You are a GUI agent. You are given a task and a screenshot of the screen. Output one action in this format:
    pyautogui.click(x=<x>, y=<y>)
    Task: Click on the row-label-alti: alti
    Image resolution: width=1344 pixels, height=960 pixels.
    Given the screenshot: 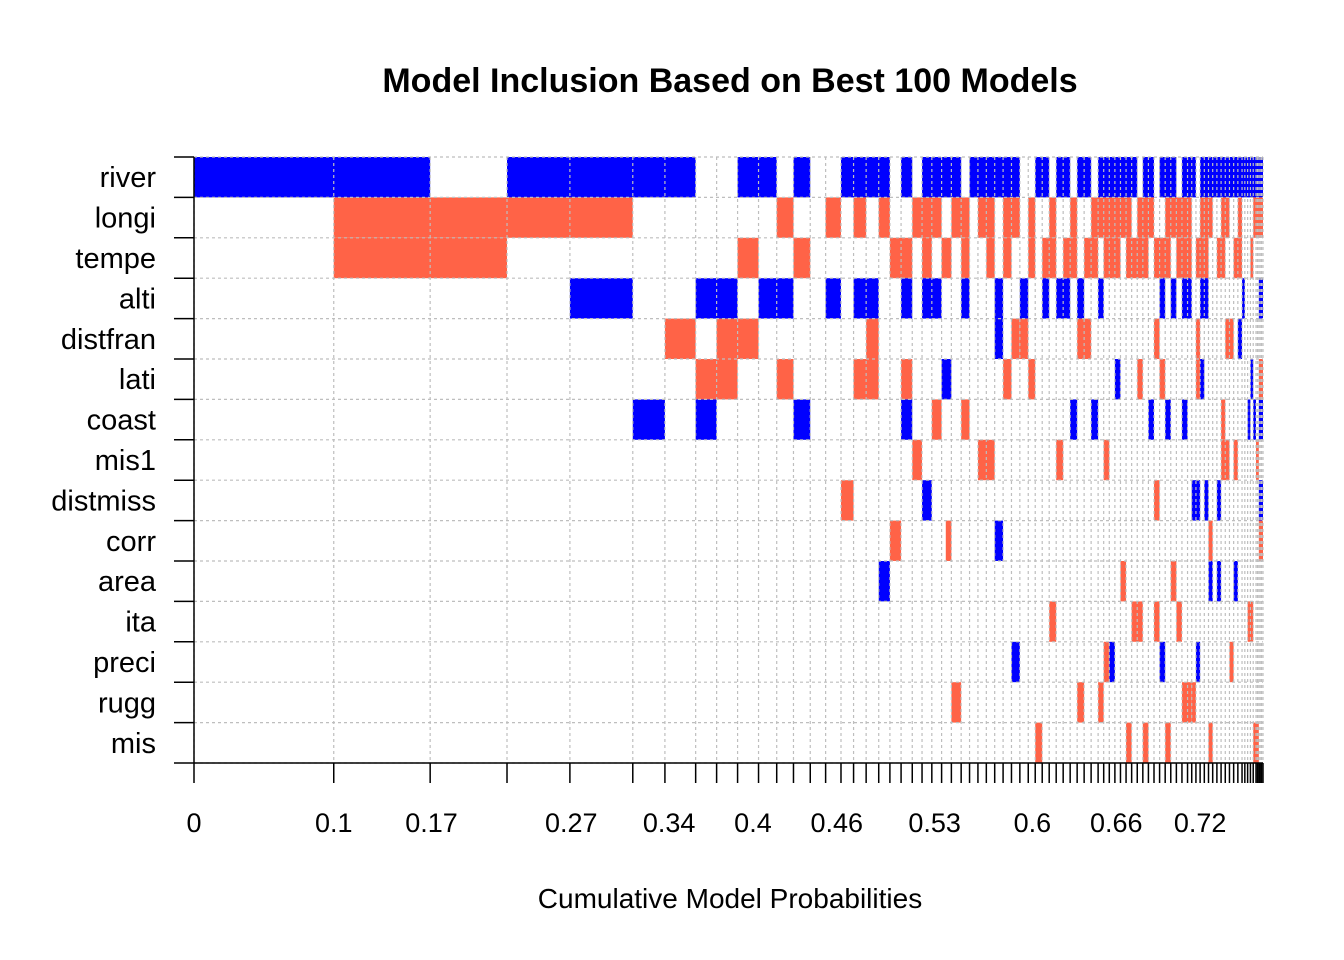 What is the action you would take?
    pyautogui.click(x=137, y=299)
    